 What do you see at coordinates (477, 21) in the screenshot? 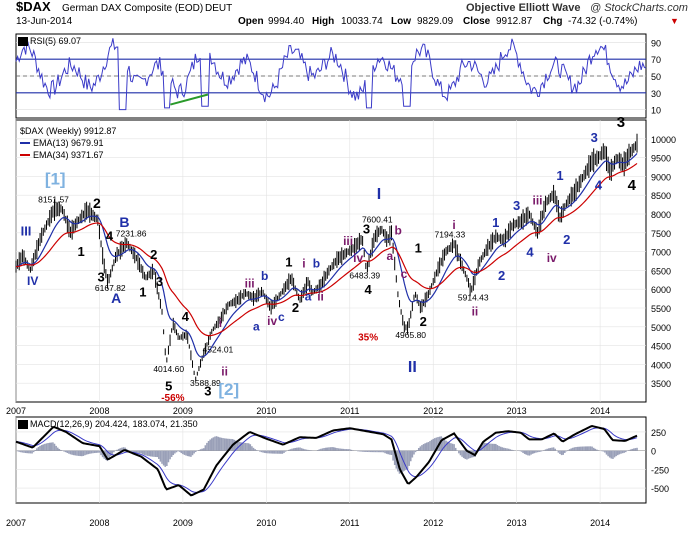
I see `close-label: Close` at bounding box center [477, 21].